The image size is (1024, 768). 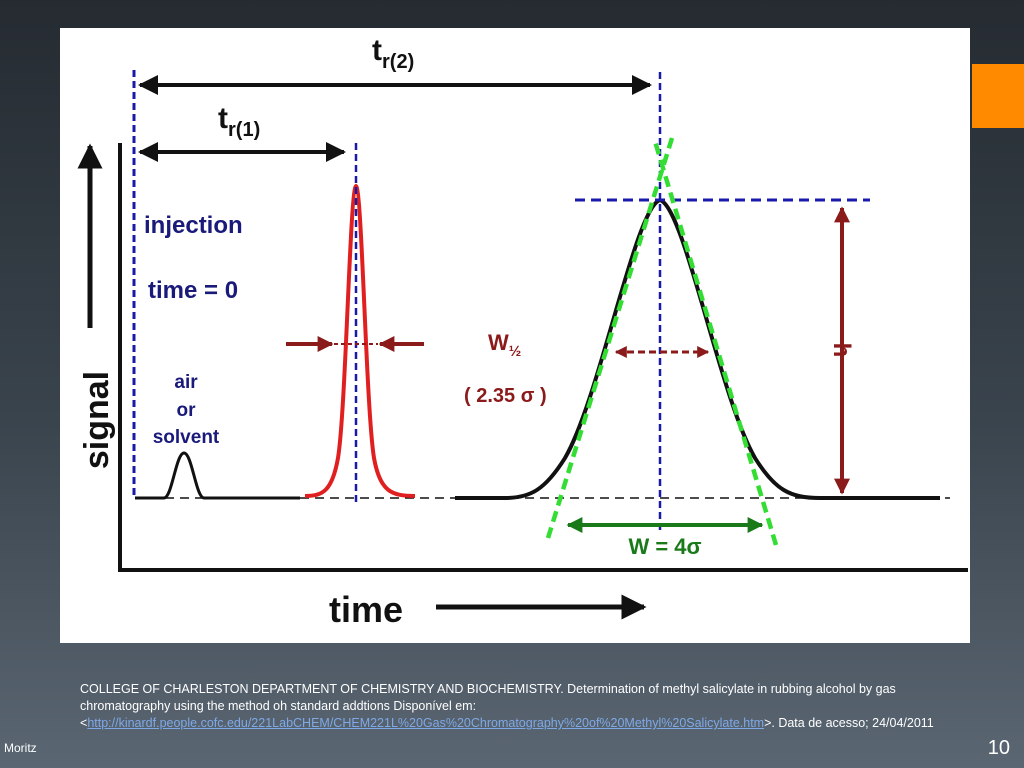 I want to click on red-peak, so click(x=360, y=340).